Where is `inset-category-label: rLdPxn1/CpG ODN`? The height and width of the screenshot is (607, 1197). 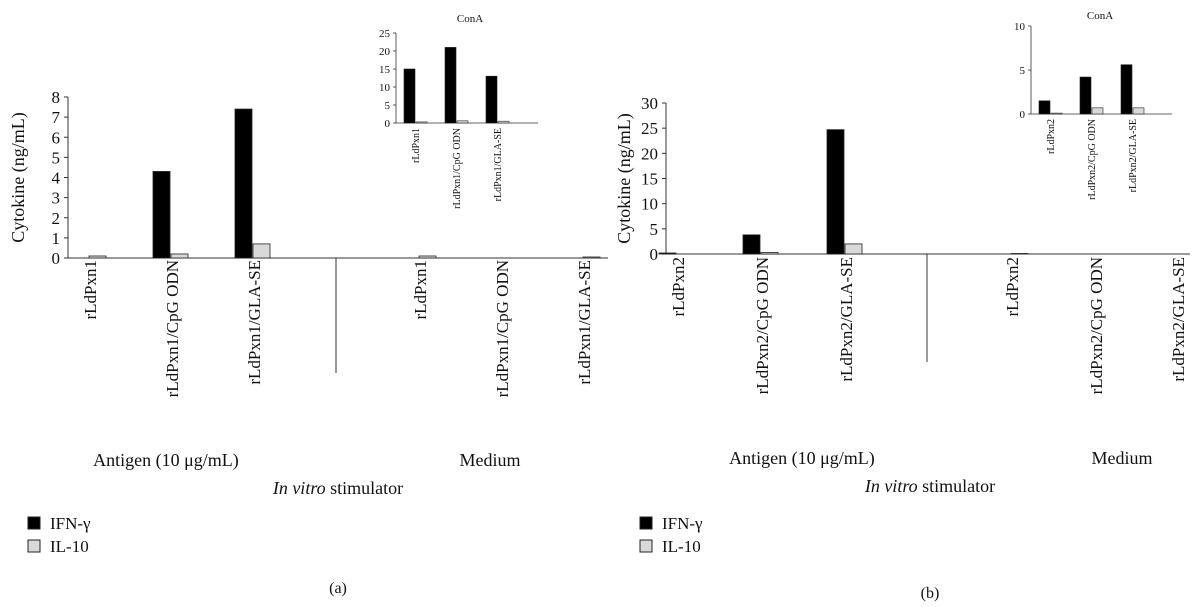 inset-category-label: rLdPxn1/CpG ODN is located at coordinates (457, 168).